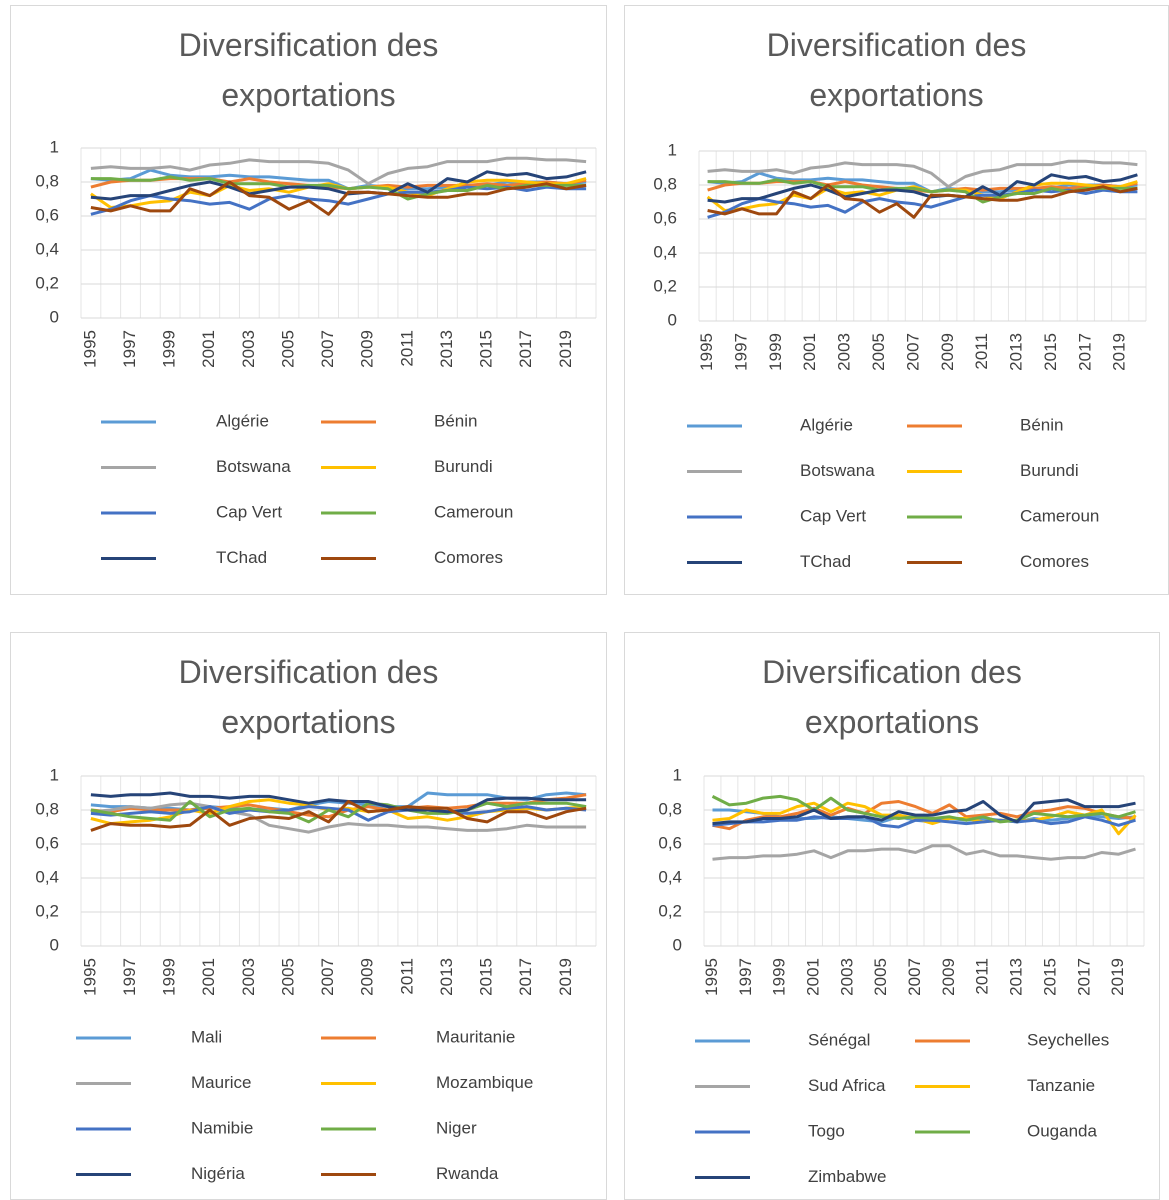 The image size is (1169, 1200). What do you see at coordinates (1049, 470) in the screenshot?
I see `legend-label: Burundi` at bounding box center [1049, 470].